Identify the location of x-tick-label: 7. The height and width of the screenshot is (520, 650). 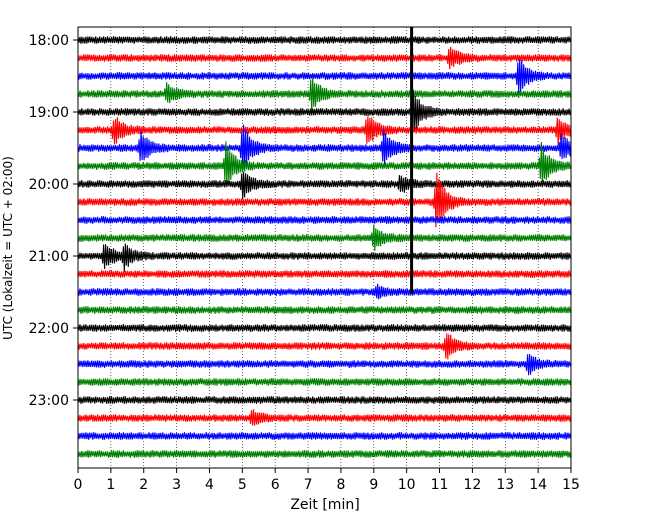
(308, 485).